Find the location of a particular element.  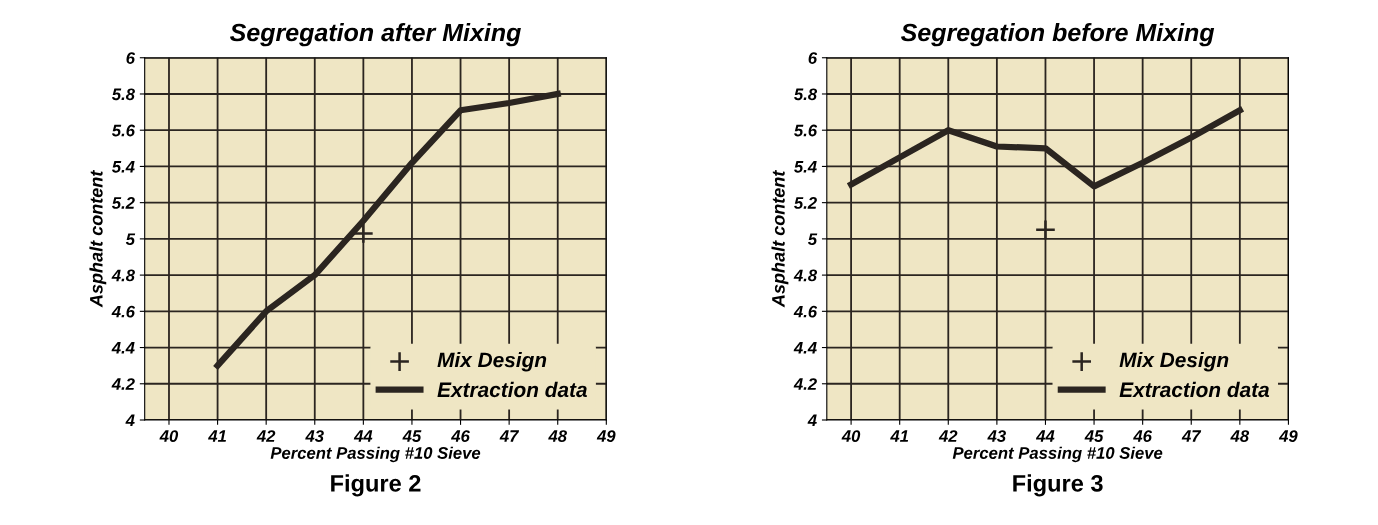

chart-title: Segregation after Mixing is located at coordinates (375, 34).